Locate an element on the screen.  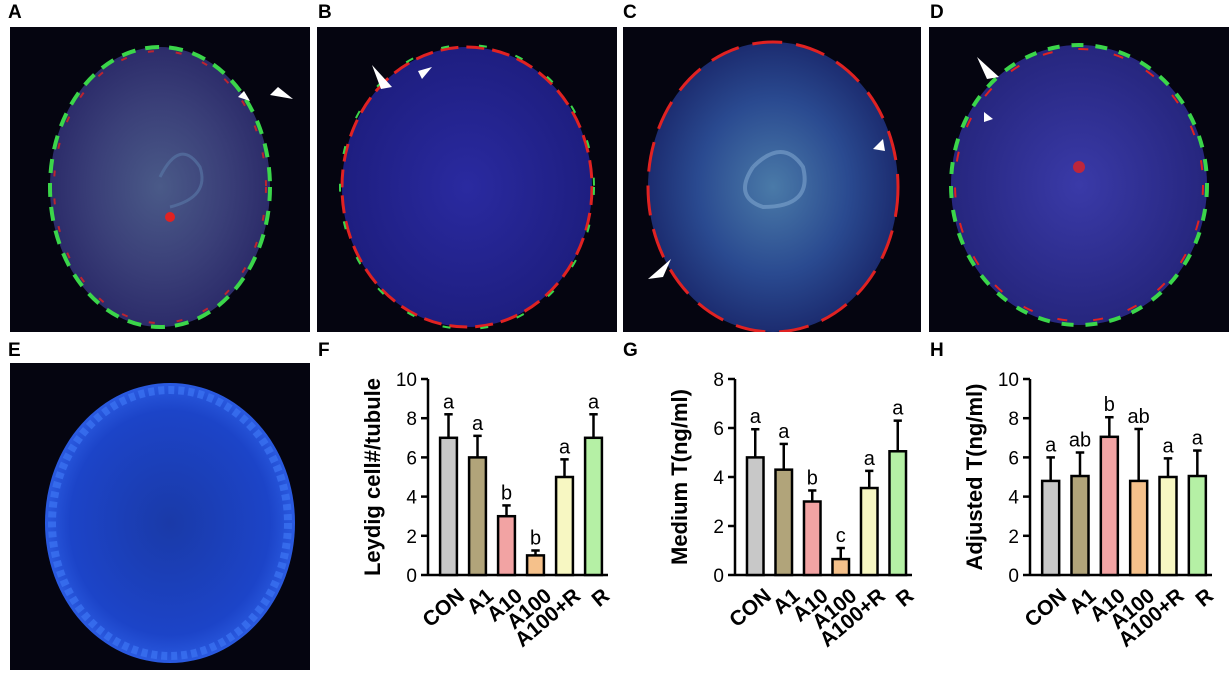
category-label-g: CON is located at coordinates (750, 608).